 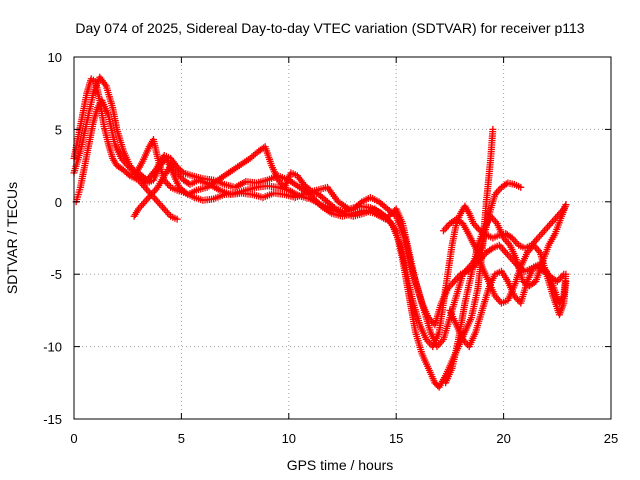 What do you see at coordinates (73, 438) in the screenshot?
I see `x-tick-label: 0` at bounding box center [73, 438].